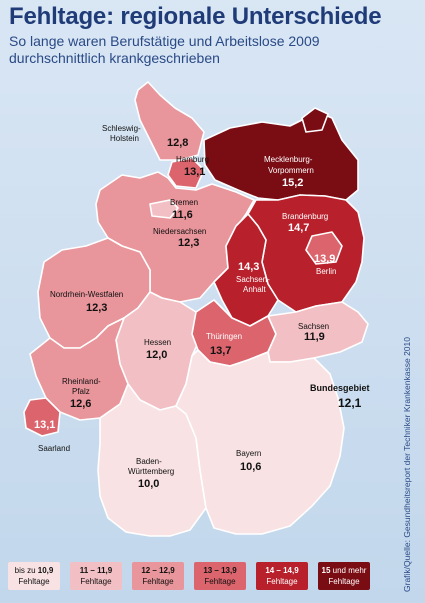 This screenshot has width=425, height=603. I want to click on label-rheinland-pfalz-2: Pfalz, so click(81, 391).